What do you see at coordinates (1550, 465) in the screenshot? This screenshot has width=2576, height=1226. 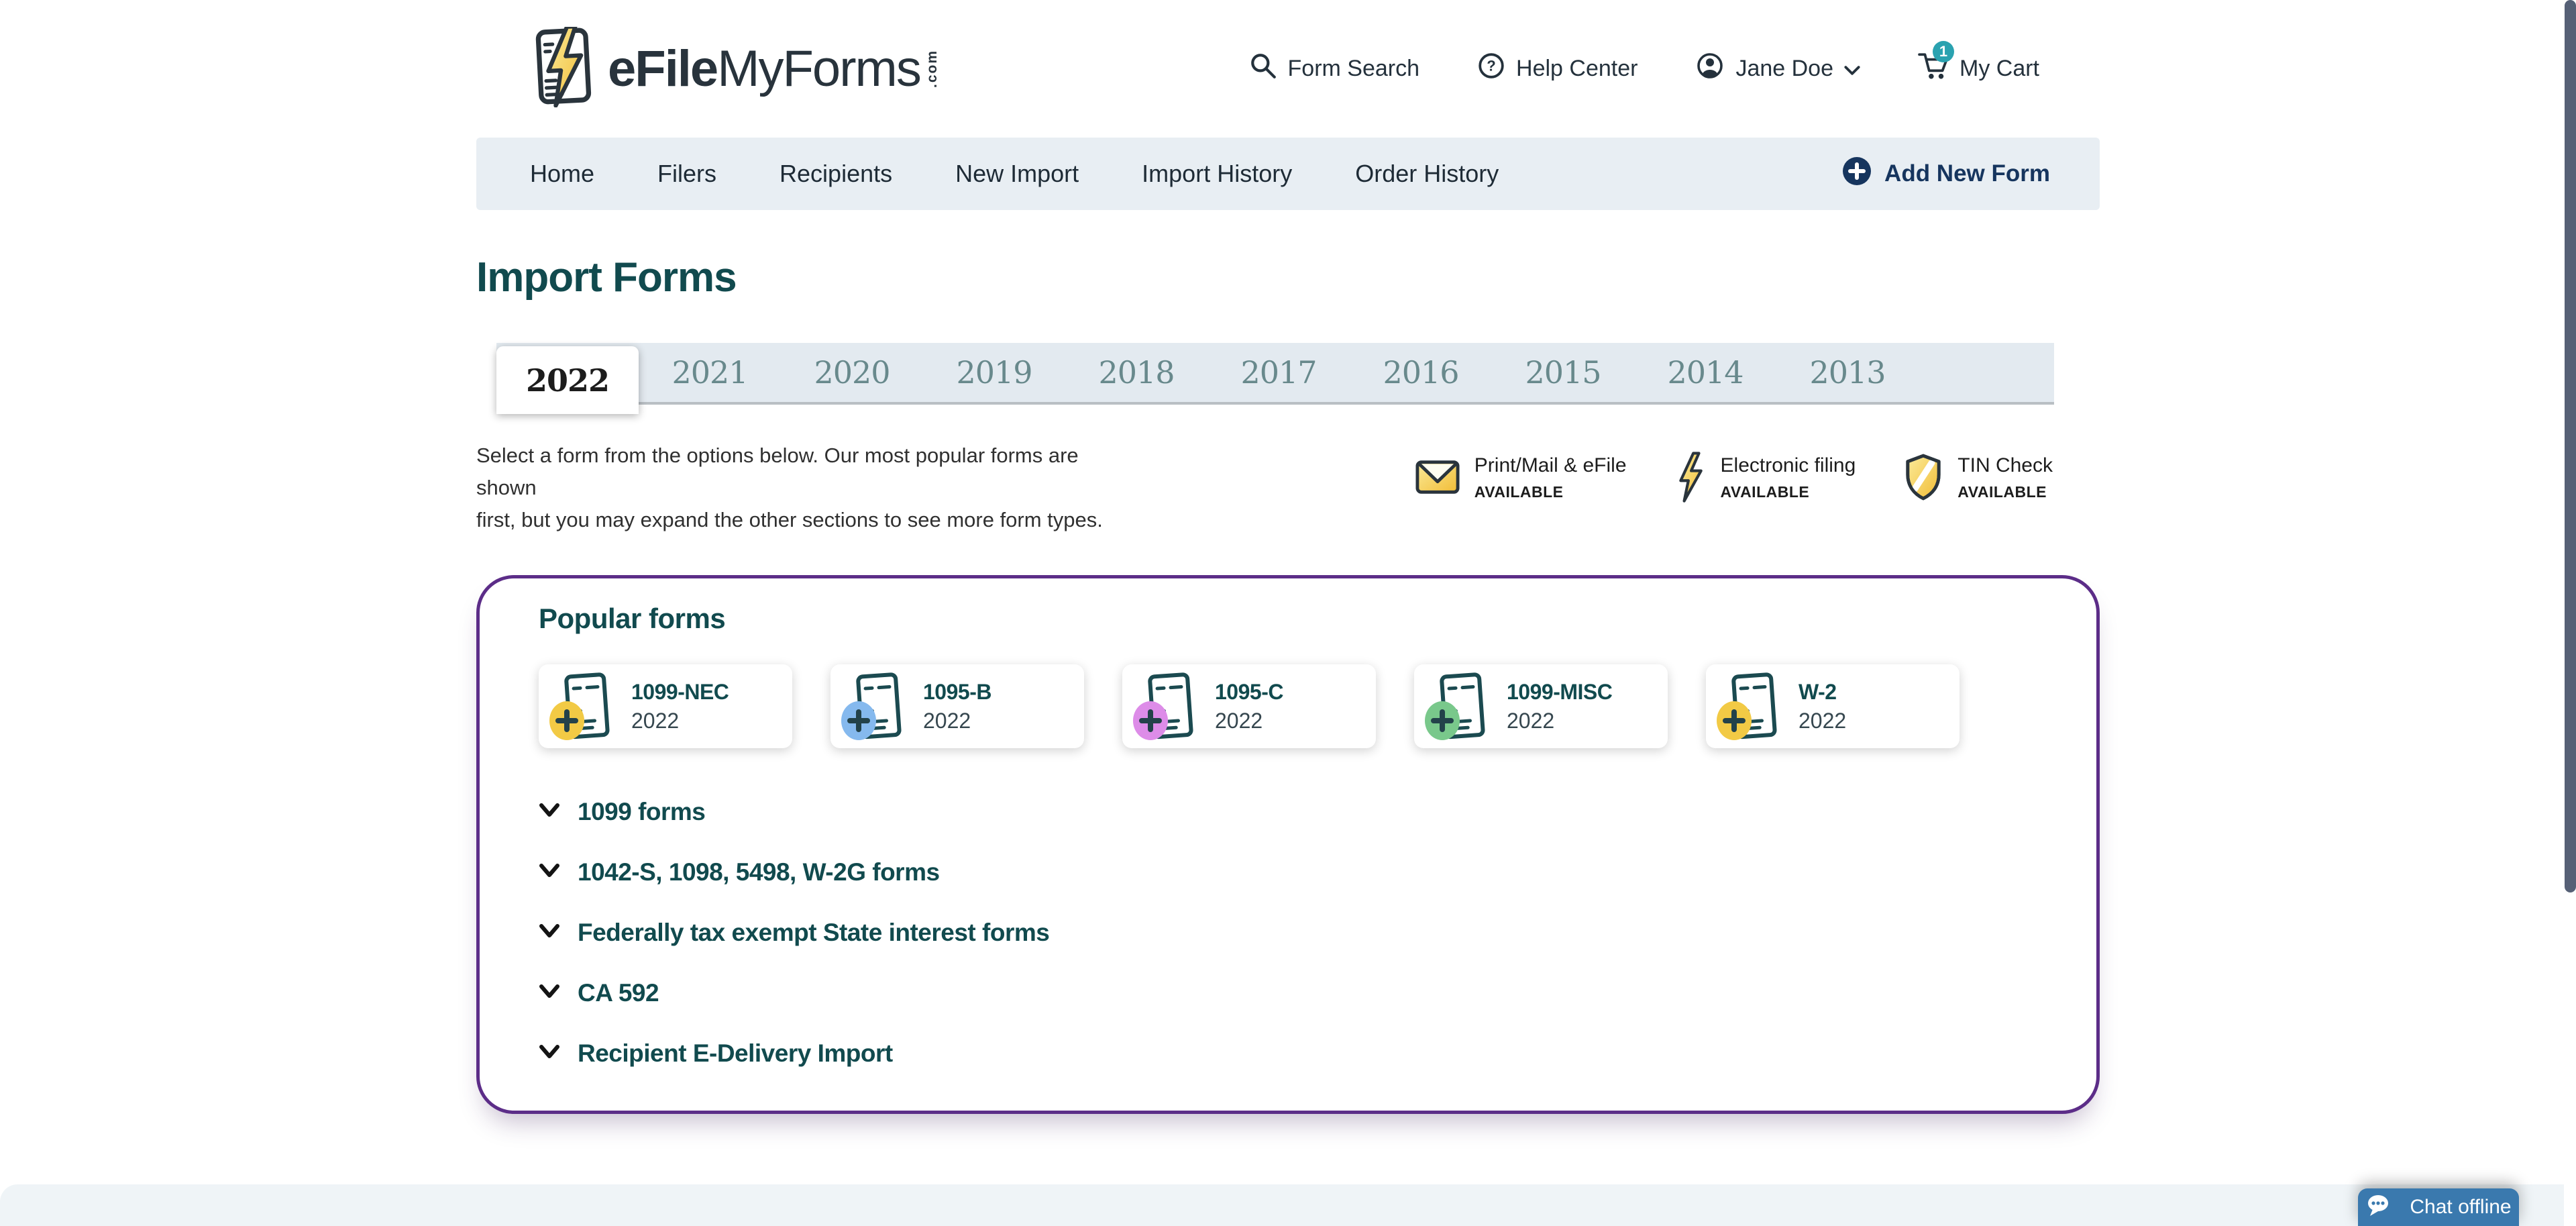 I see `feature-label: Print/Mail & eFile` at bounding box center [1550, 465].